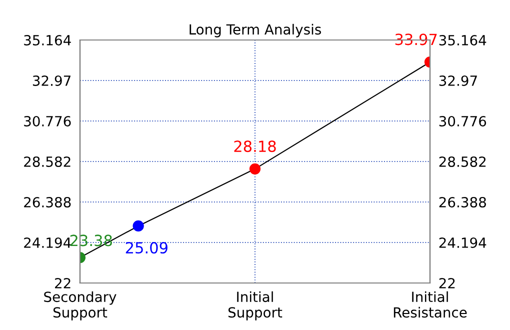 This screenshot has height=330, width=510. Describe the element at coordinates (458, 80) in the screenshot. I see `y2-tick-label: 32.97` at that location.